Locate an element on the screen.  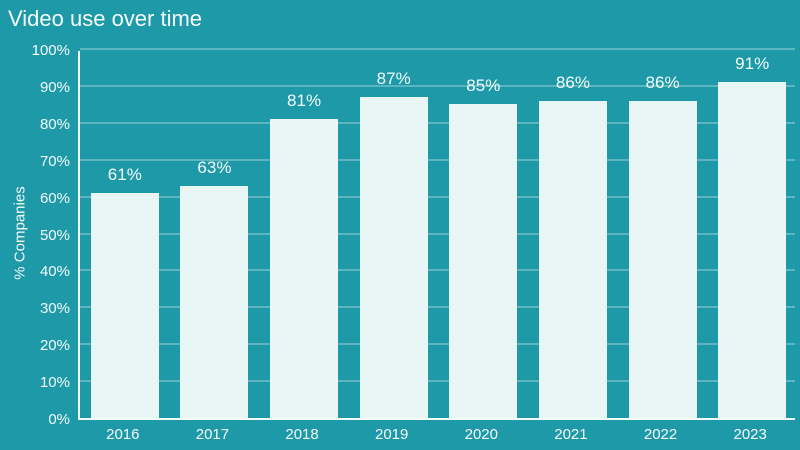
x-tick-label: 2020 is located at coordinates (481, 434).